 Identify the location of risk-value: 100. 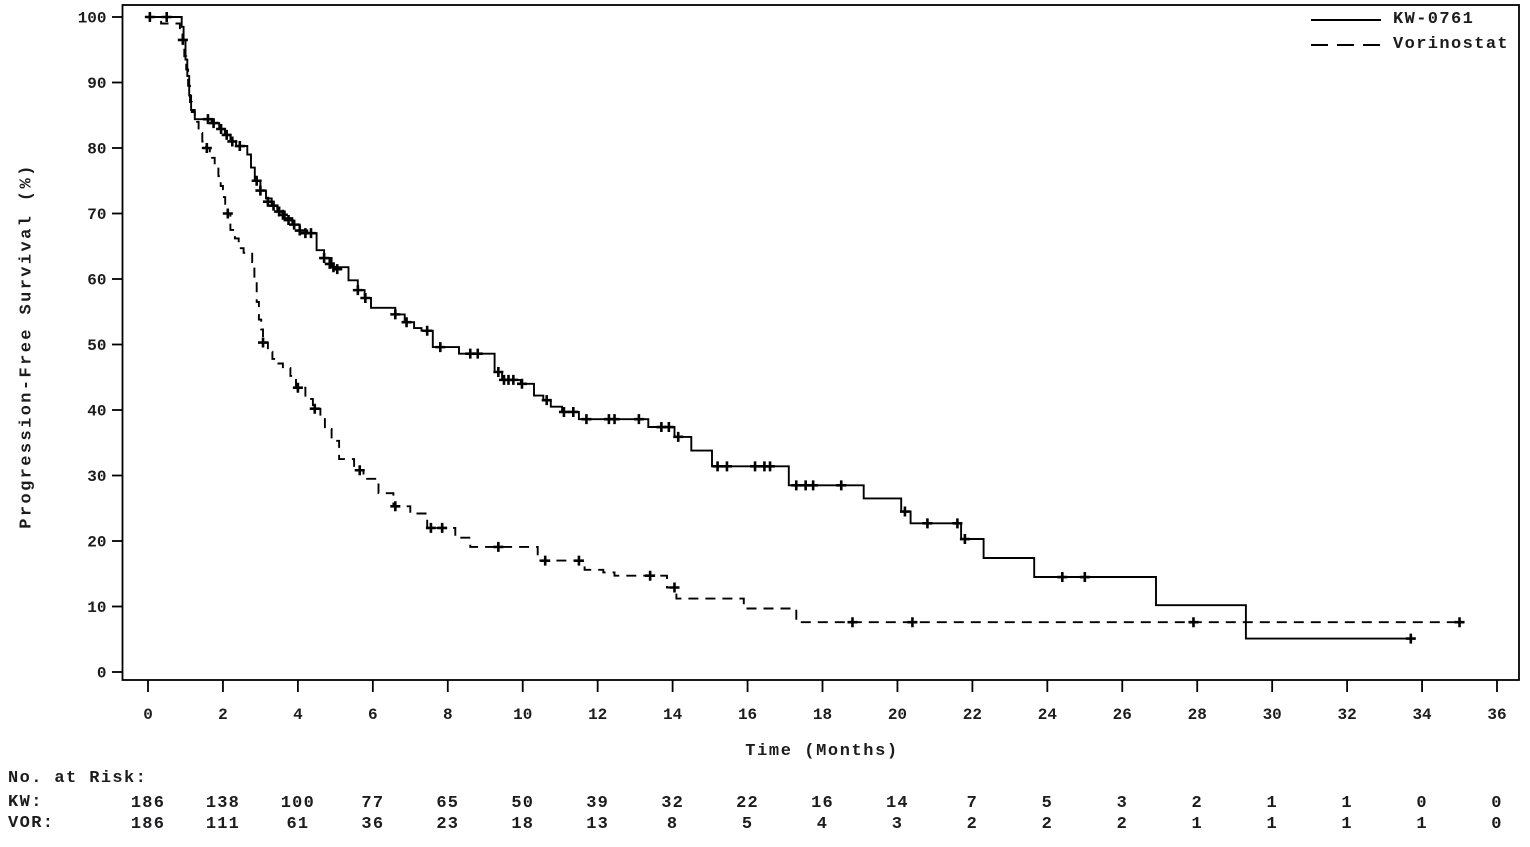
(298, 803).